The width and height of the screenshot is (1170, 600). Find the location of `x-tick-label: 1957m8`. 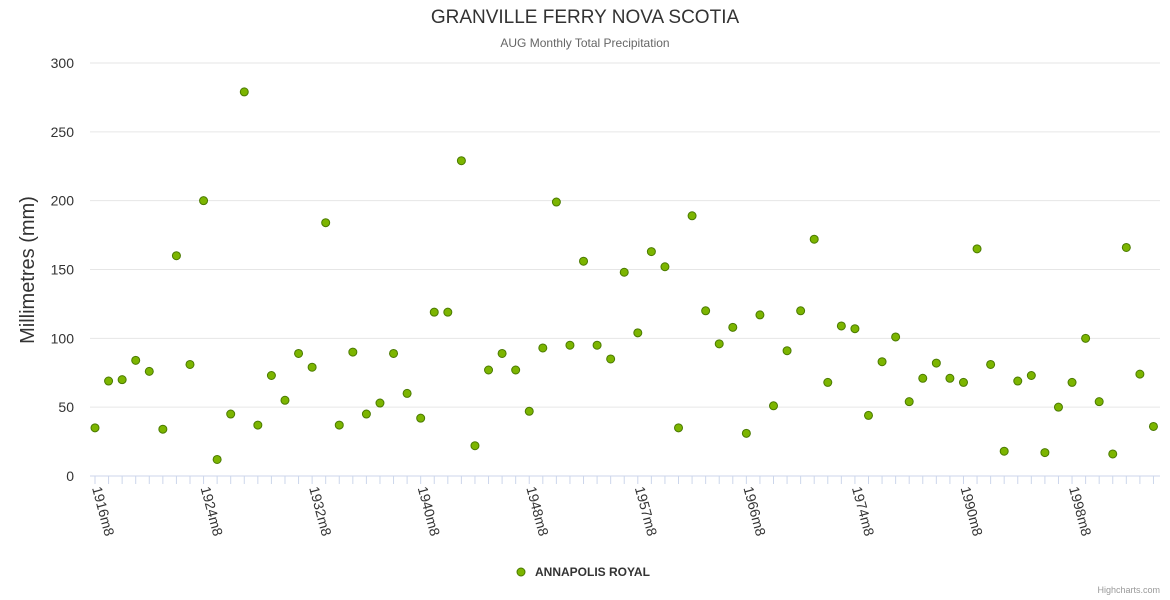

x-tick-label: 1957m8 is located at coordinates (646, 511).